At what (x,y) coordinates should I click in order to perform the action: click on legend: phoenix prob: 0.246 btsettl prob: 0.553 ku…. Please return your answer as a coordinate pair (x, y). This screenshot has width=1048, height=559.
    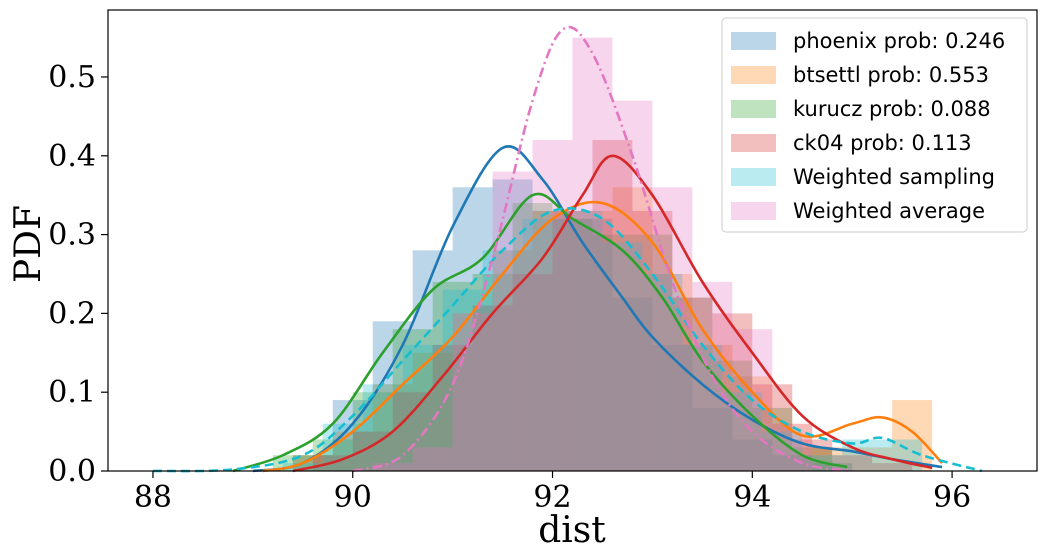
    Looking at the image, I should click on (874, 125).